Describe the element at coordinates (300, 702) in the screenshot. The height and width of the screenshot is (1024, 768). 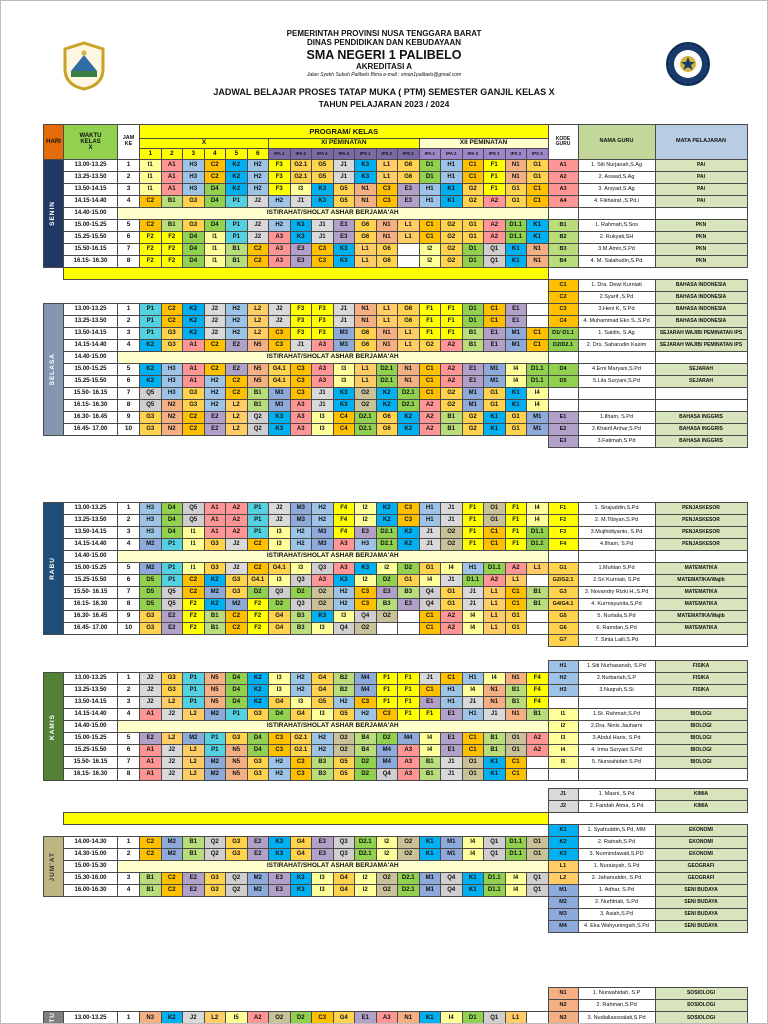
I see `subject-code-cell: I3` at that location.